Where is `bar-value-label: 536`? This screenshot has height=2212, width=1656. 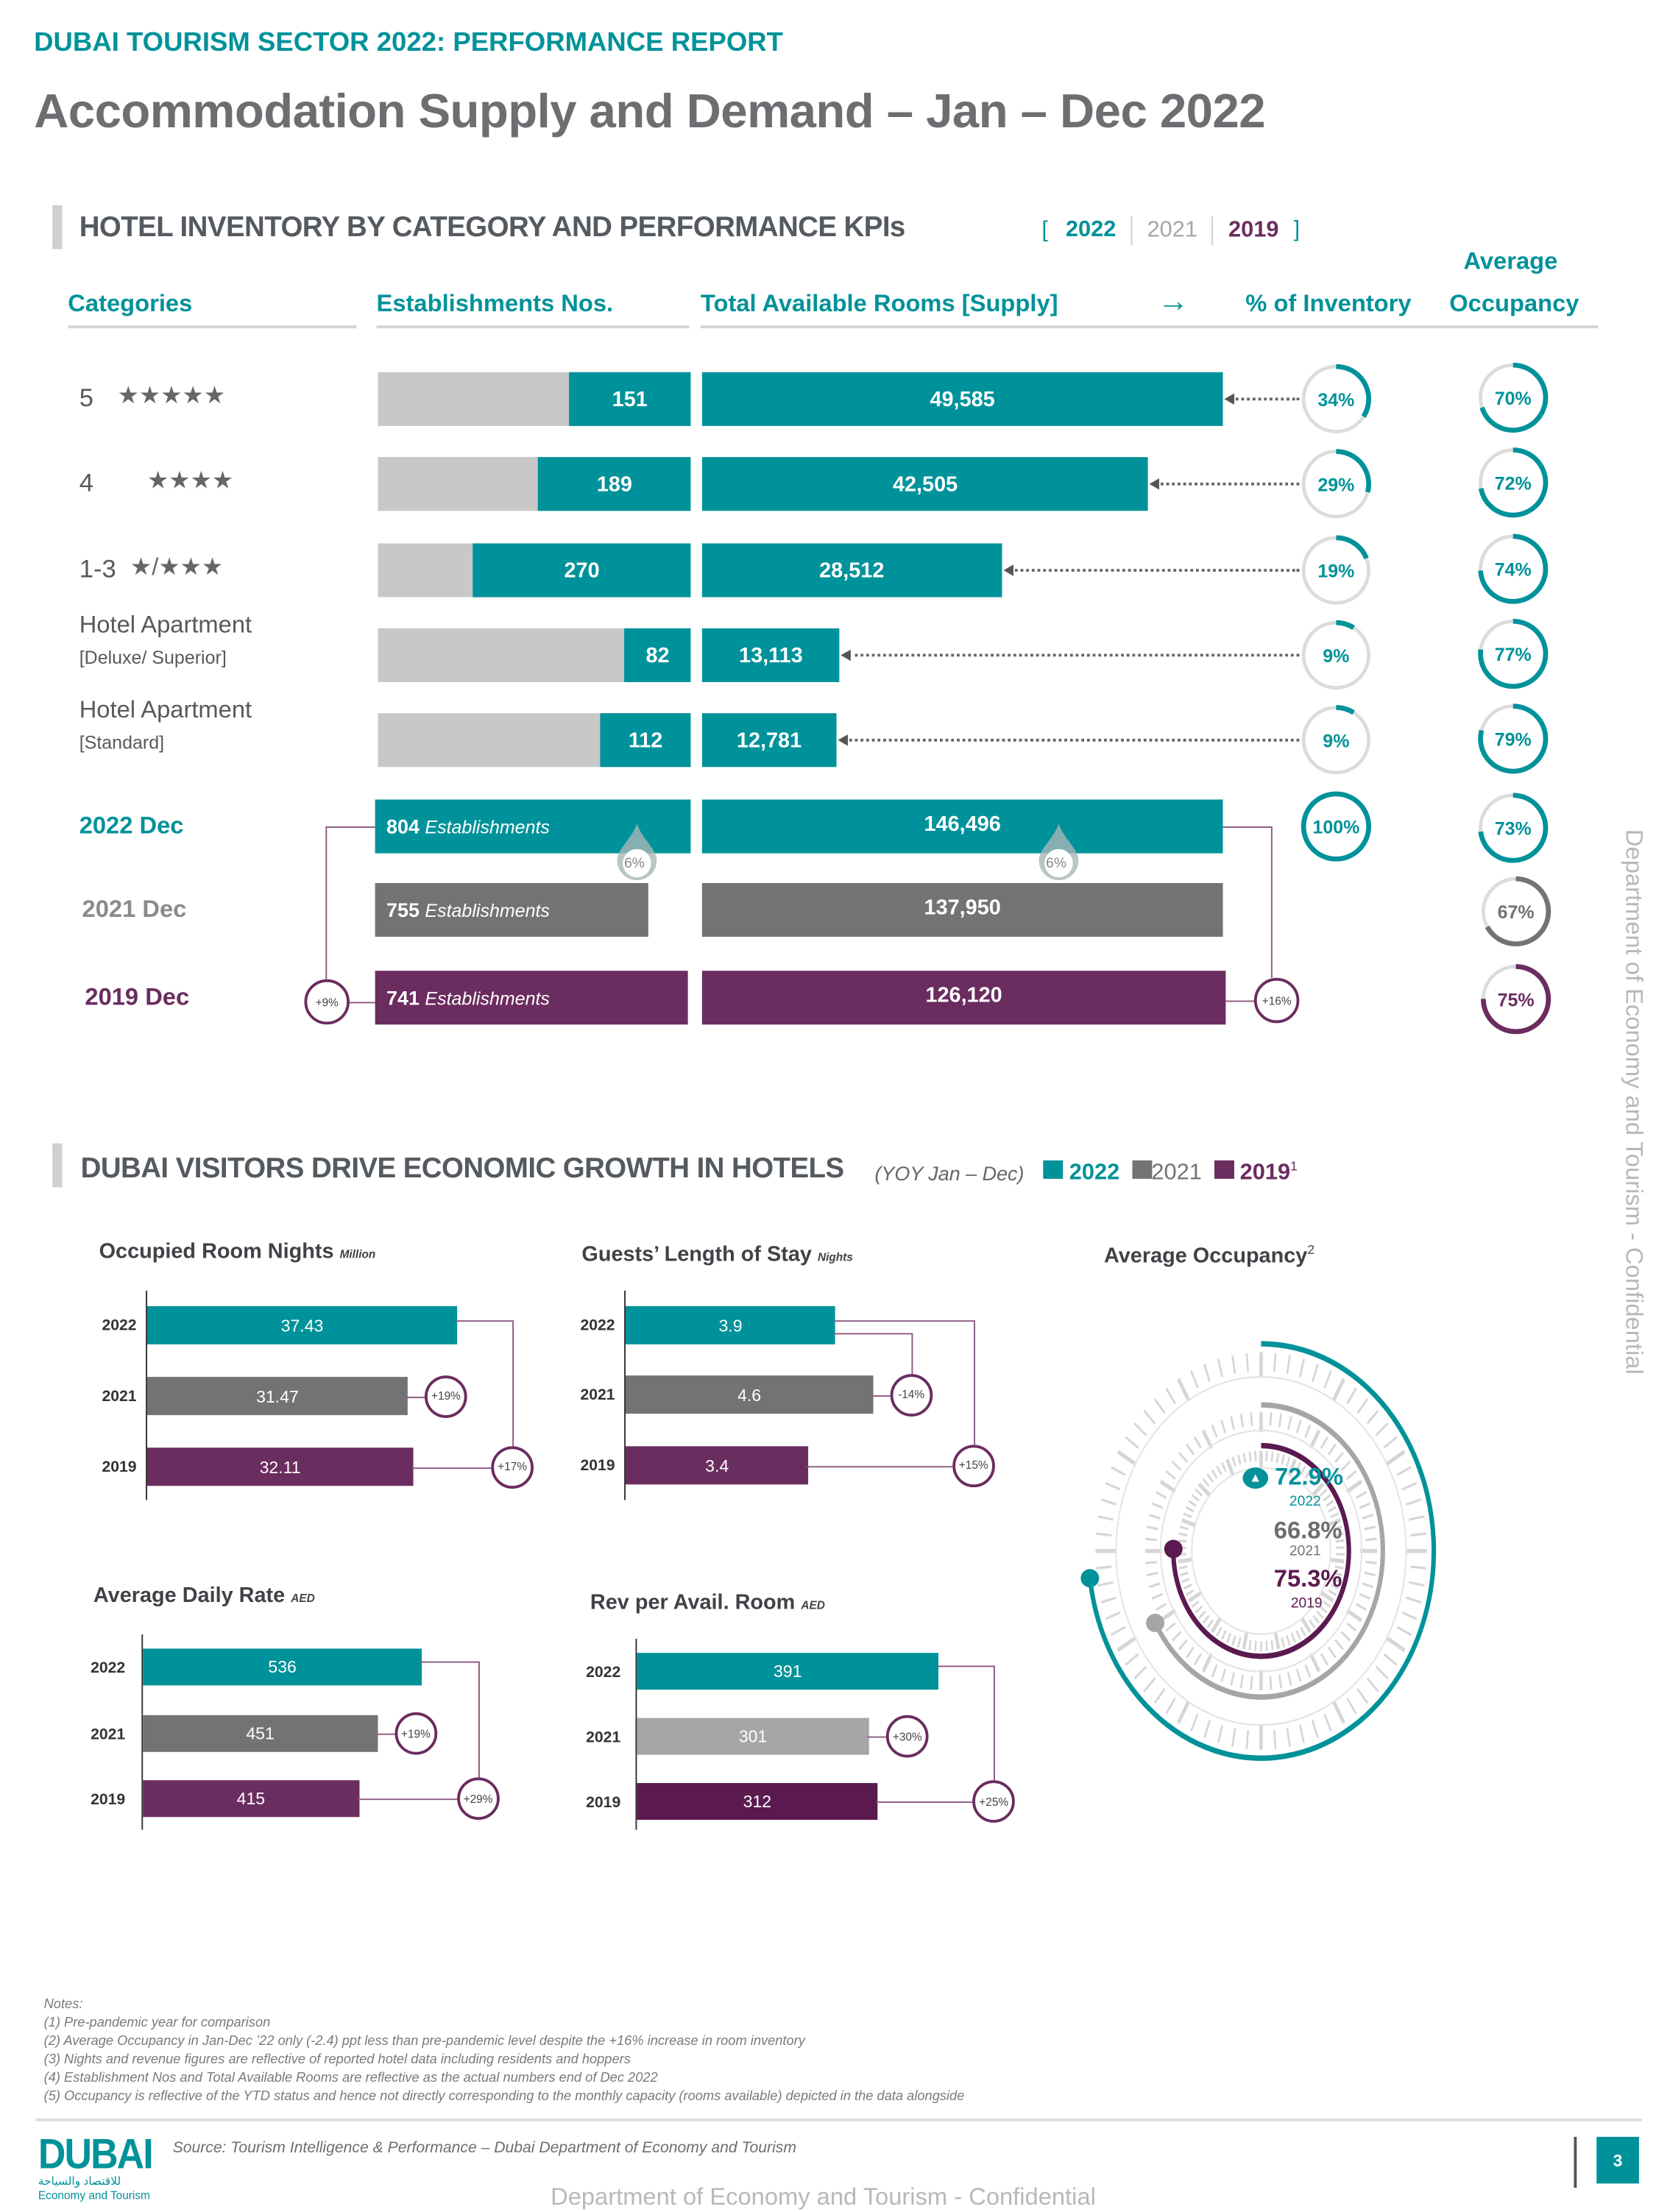 bar-value-label: 536 is located at coordinates (282, 1666).